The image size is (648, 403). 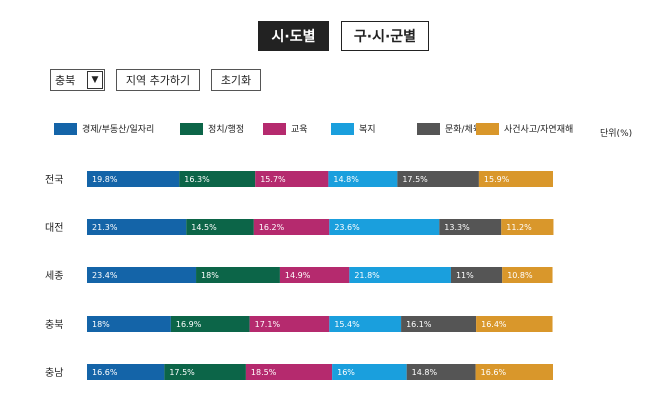 I want to click on legend-item: 교육, so click(x=285, y=128).